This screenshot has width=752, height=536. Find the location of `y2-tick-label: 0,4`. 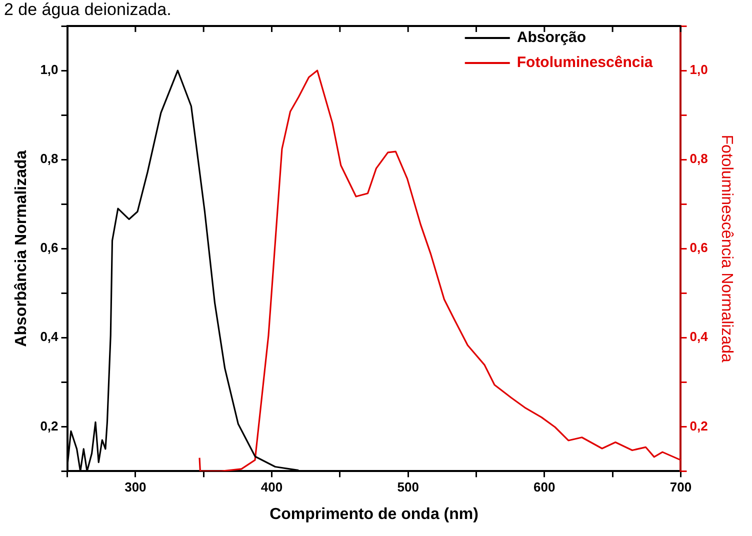

y2-tick-label: 0,4 is located at coordinates (699, 336).